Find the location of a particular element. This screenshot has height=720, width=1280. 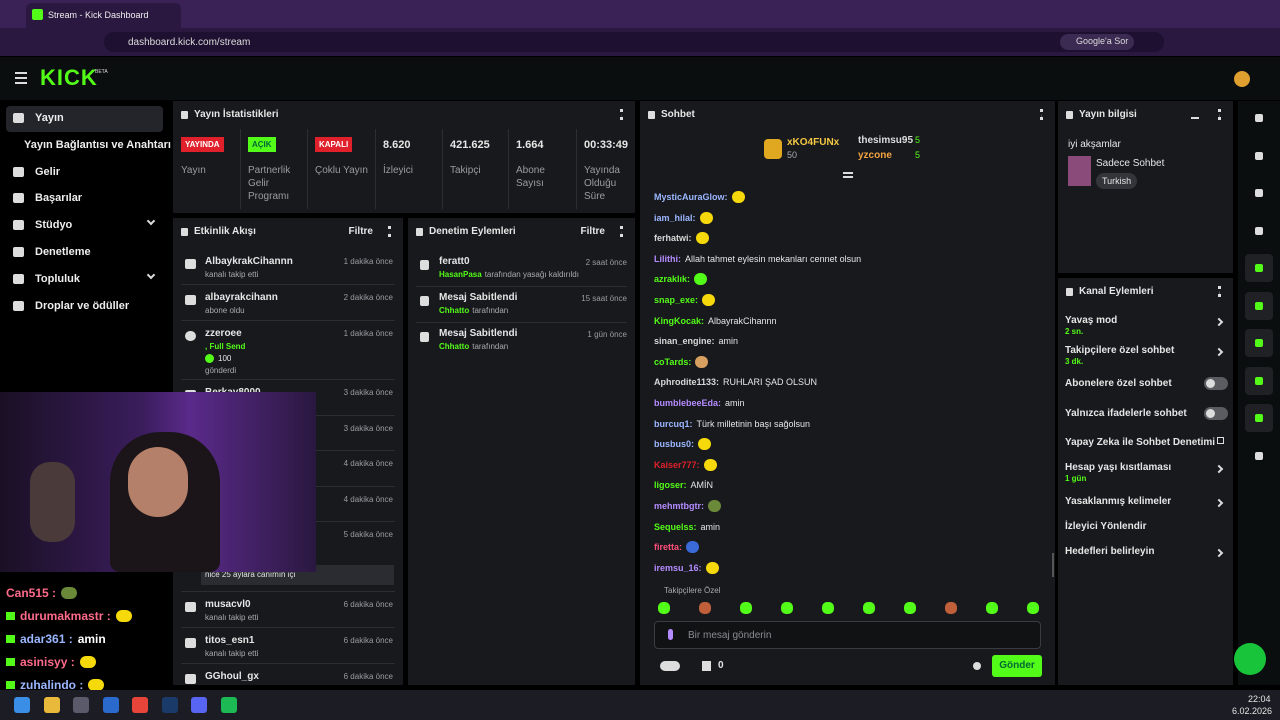

action-line: Chhatto tarafından is located at coordinates (473, 346).